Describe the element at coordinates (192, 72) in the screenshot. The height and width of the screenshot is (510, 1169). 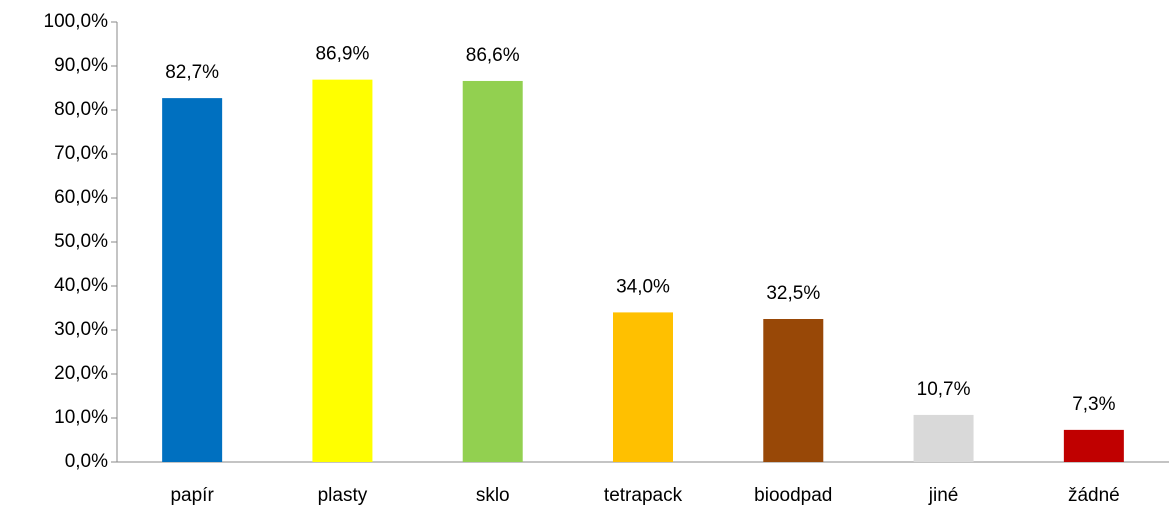
I see `value-label: 82,7%` at that location.